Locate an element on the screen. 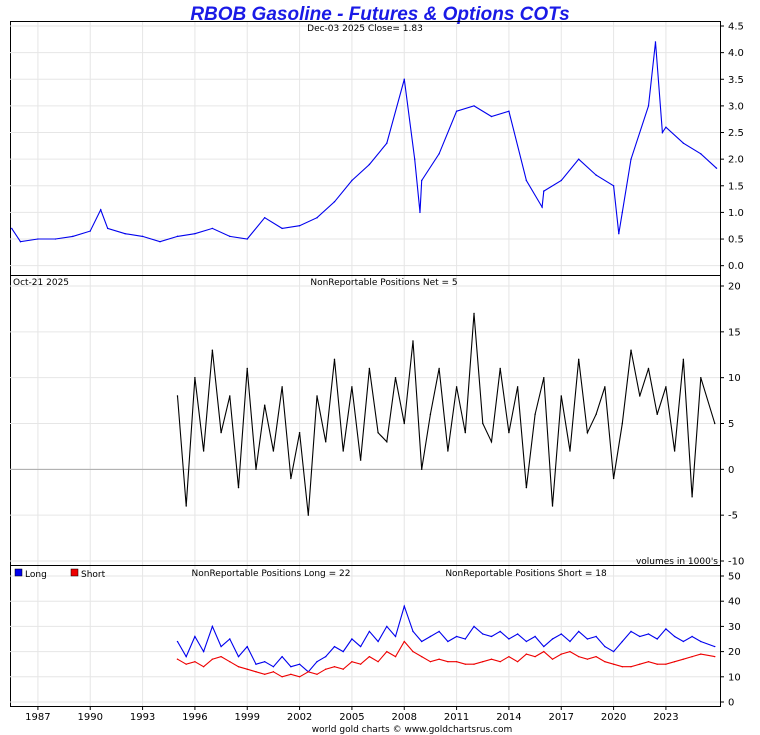 This screenshot has width=760, height=735. price-header: Dec-03 2025 Close= 1.83 is located at coordinates (365, 29).